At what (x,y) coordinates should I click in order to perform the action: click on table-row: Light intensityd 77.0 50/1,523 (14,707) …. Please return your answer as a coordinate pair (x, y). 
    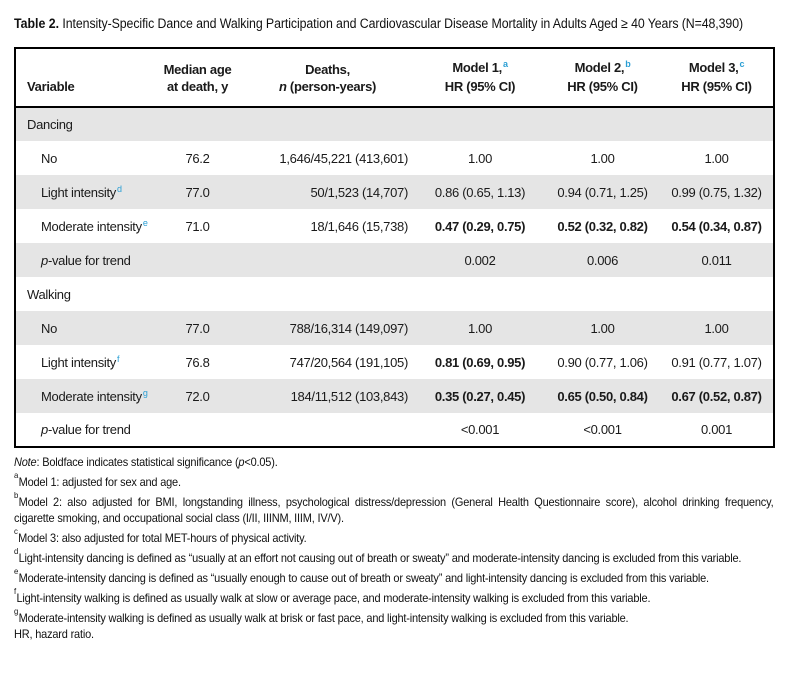
    Looking at the image, I should click on (394, 192).